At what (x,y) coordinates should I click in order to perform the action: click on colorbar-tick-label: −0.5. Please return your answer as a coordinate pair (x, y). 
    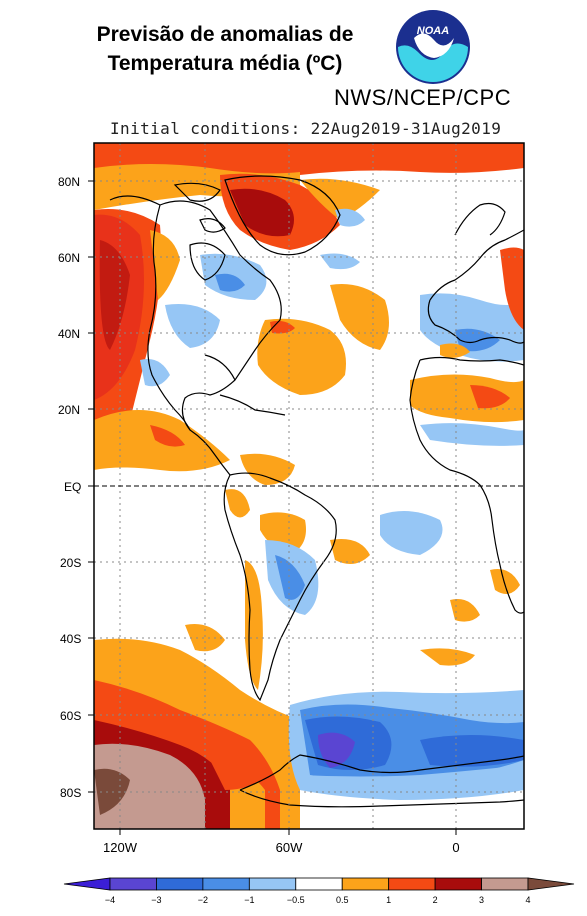
    Looking at the image, I should click on (296, 900).